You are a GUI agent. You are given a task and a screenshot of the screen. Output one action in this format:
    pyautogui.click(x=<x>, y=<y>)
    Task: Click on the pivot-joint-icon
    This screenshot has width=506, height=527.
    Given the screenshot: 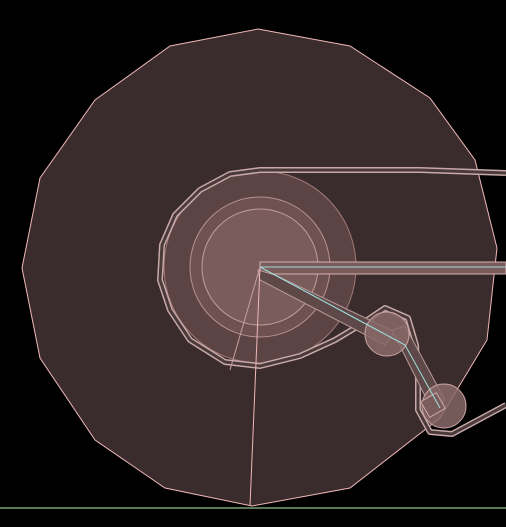 What is the action you would take?
    pyautogui.click(x=387, y=334)
    